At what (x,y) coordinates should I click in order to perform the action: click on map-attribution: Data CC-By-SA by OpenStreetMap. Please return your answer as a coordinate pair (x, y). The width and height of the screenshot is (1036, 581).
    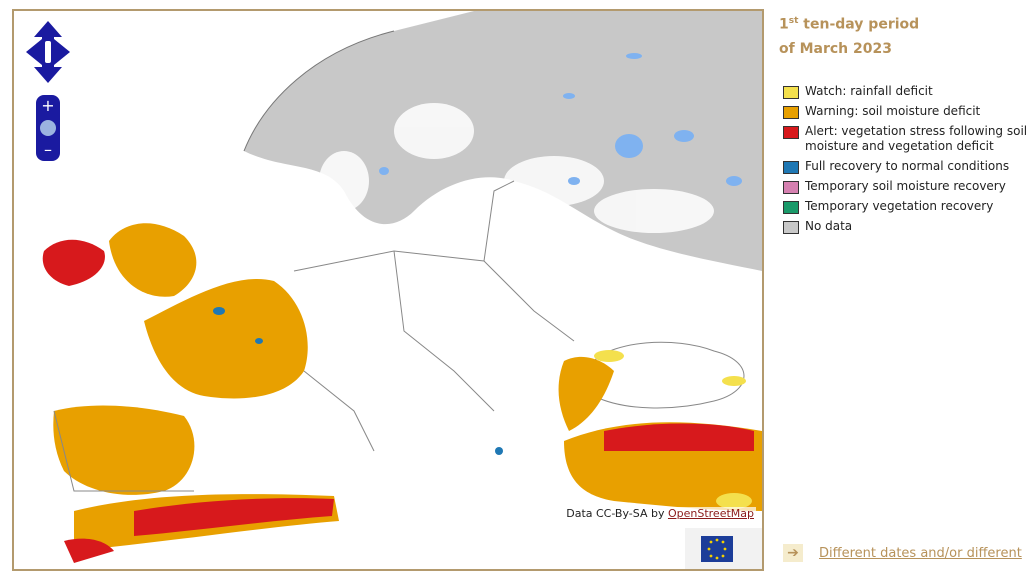
    Looking at the image, I should click on (660, 513).